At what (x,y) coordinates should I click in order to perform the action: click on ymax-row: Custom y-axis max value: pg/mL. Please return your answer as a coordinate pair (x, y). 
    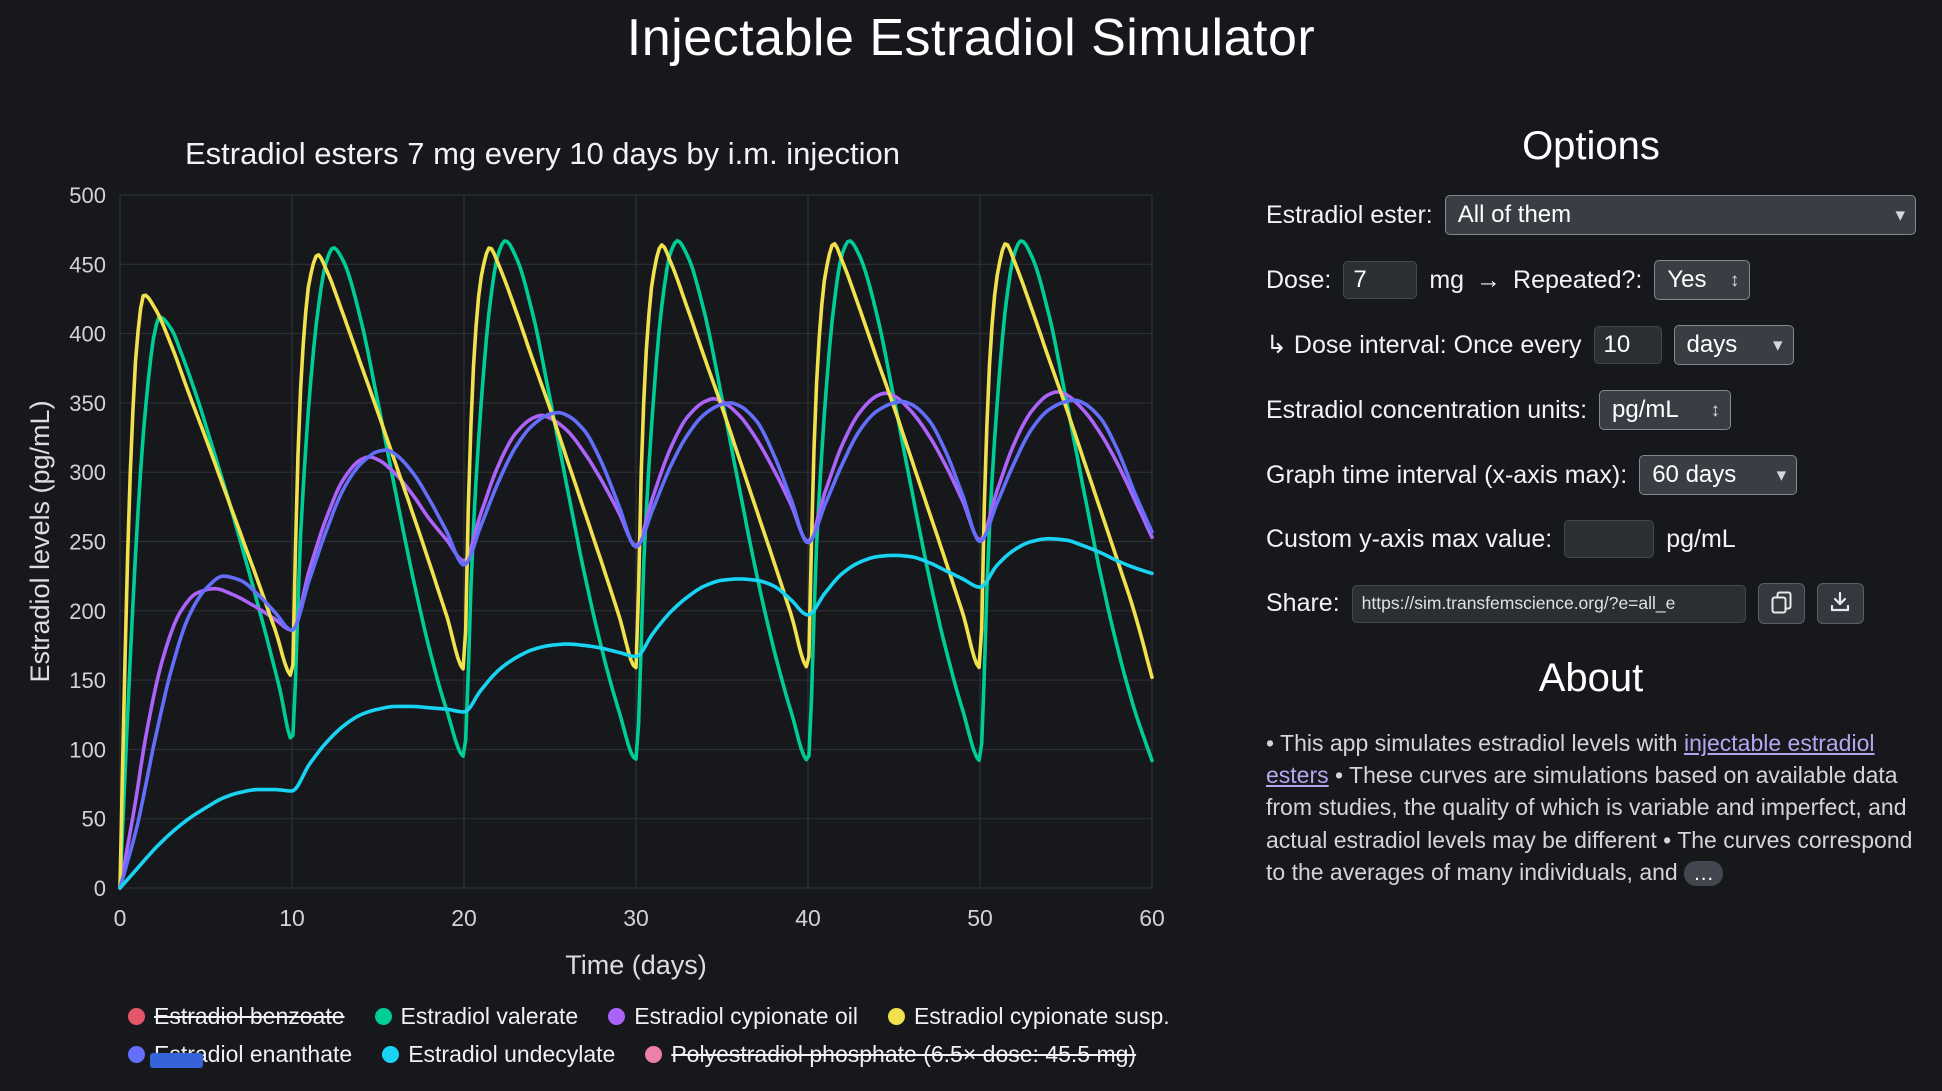
    Looking at the image, I should click on (1591, 539).